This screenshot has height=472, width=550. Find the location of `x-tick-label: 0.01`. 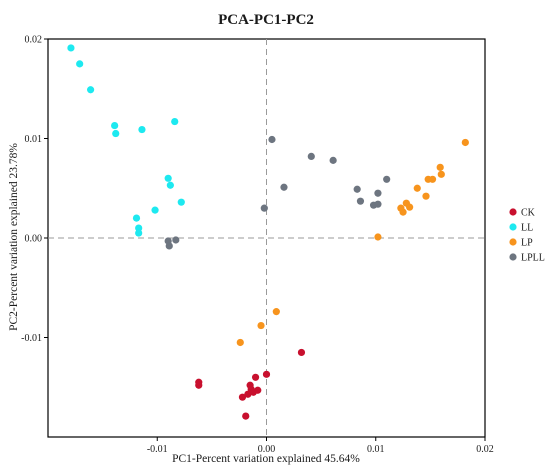

x-tick-label: 0.01 is located at coordinates (376, 449).